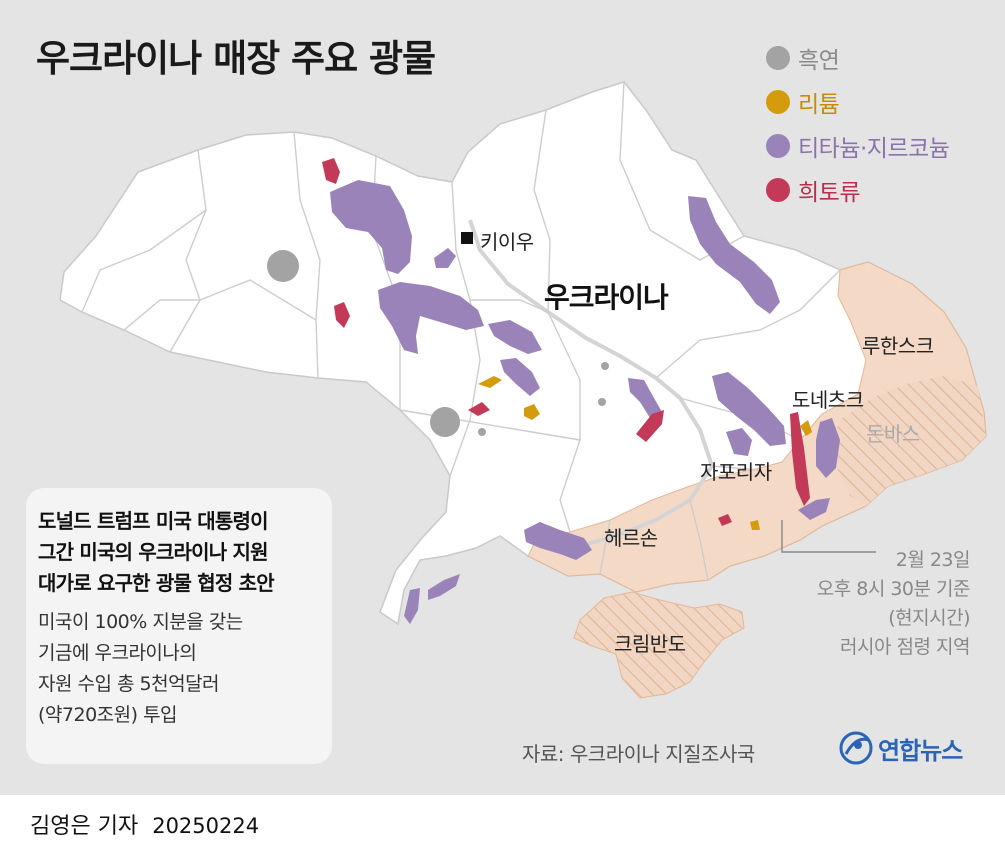 The height and width of the screenshot is (856, 1005). What do you see at coordinates (865, 604) in the screenshot?
I see `occupation-note: 2월 23일 오후 8시 30분 기준 (현지시간) 러시아 점령 지역` at bounding box center [865, 604].